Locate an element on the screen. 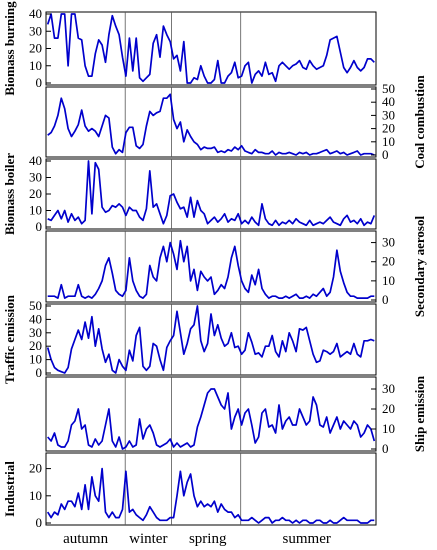 This screenshot has height=550, width=437. y-axis-title: Coal combustion is located at coordinates (419, 121).